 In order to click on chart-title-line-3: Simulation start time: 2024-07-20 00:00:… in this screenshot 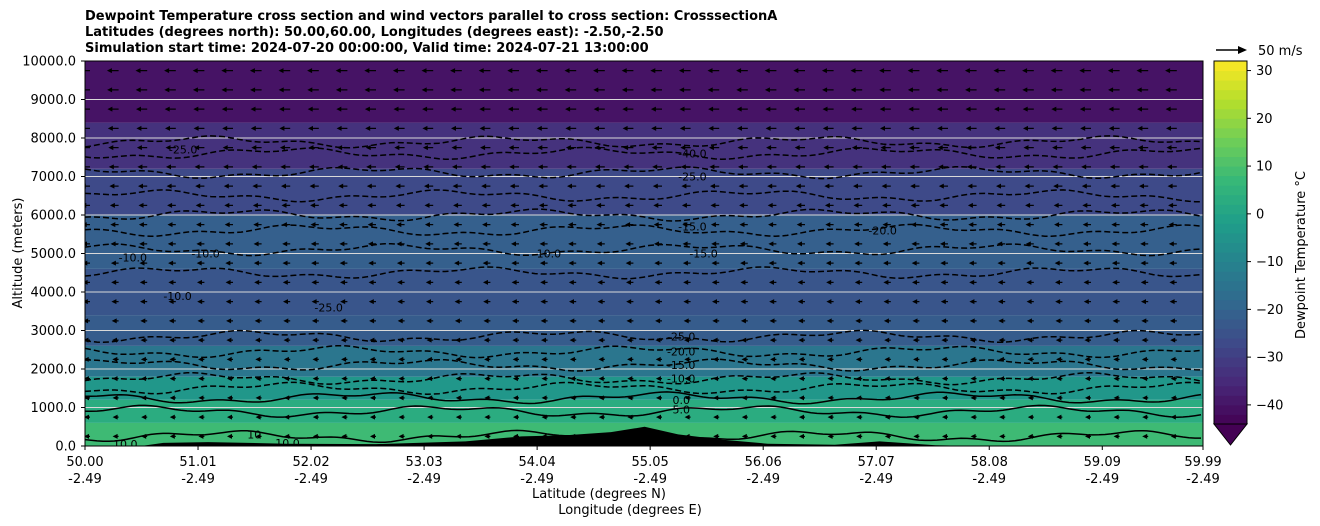, I will do `click(367, 48)`.